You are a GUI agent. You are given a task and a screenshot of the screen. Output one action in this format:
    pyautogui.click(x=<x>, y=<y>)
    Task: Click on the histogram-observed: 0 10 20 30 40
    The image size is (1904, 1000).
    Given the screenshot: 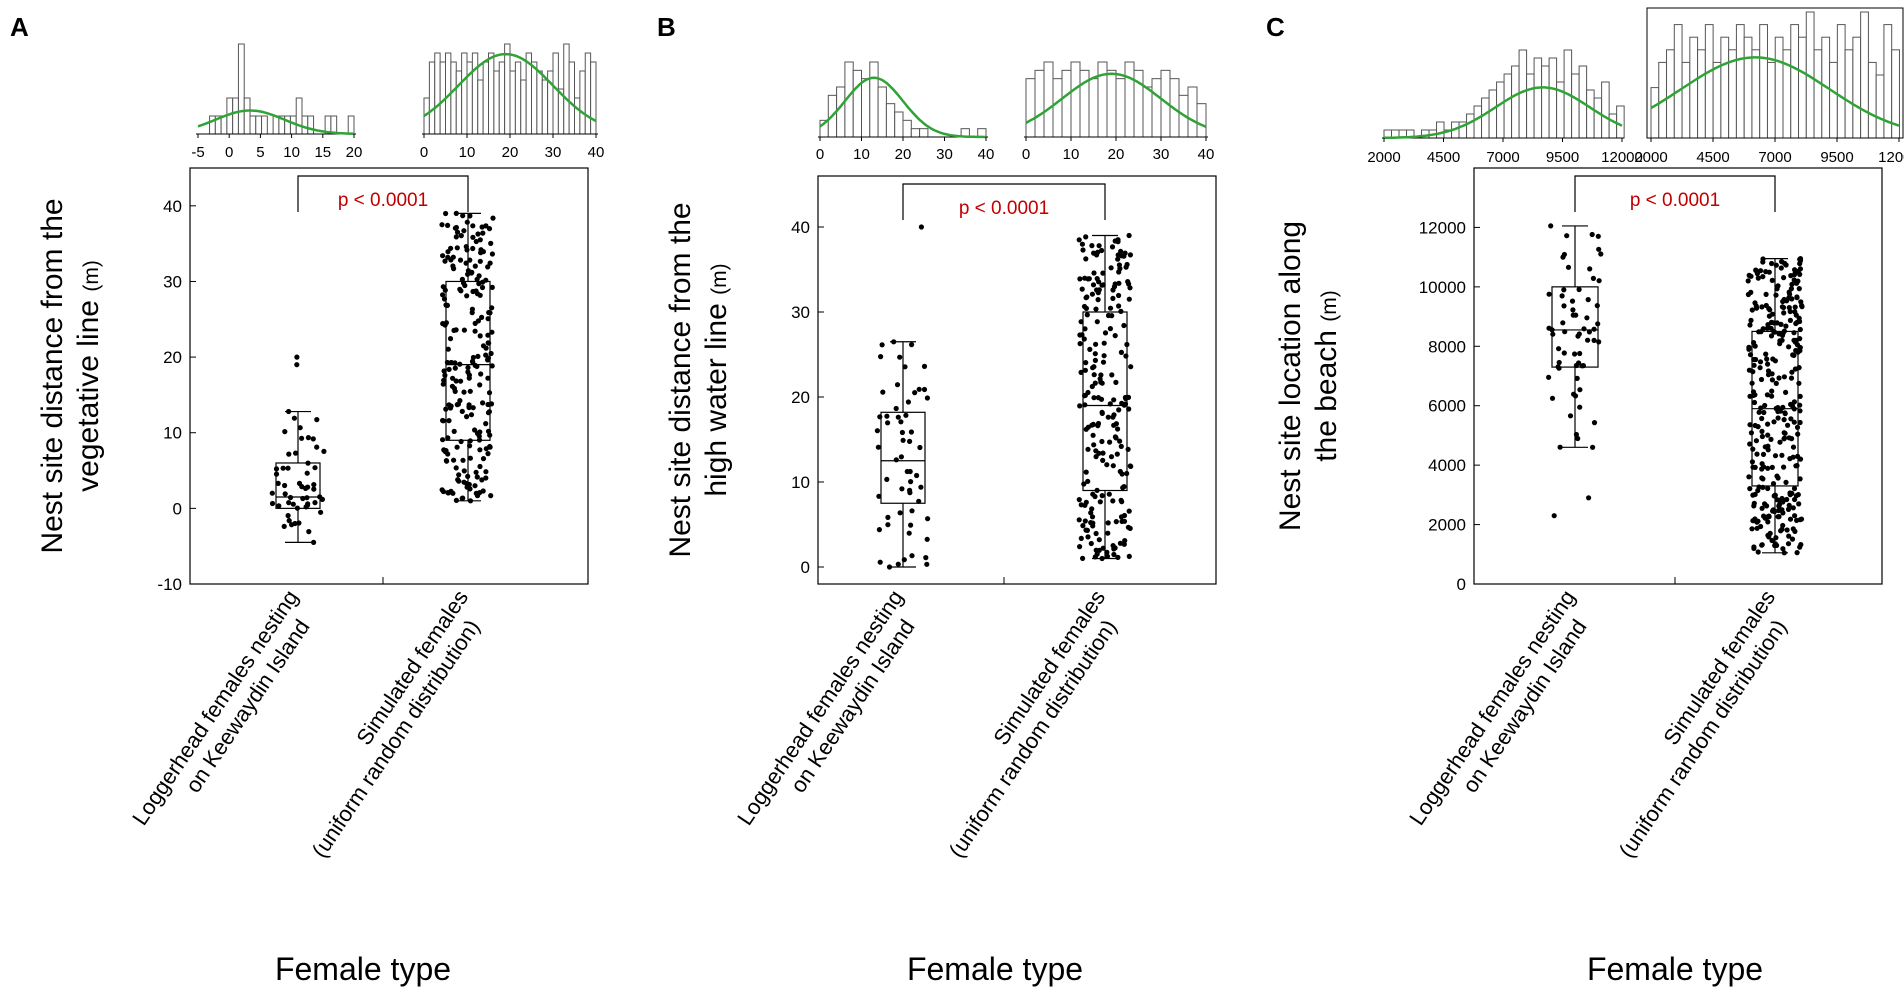 What is the action you would take?
    pyautogui.click(x=905, y=112)
    